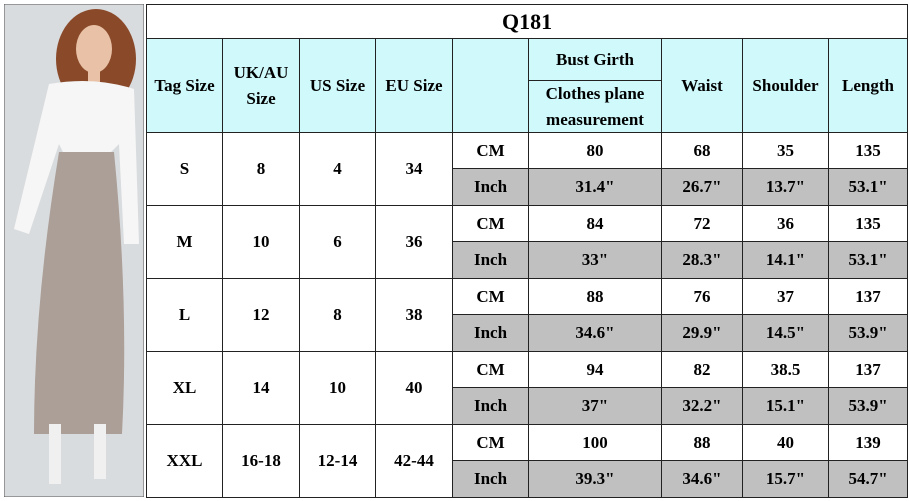 The width and height of the screenshot is (909, 501). I want to click on inch-value: 14.1", so click(785, 260).